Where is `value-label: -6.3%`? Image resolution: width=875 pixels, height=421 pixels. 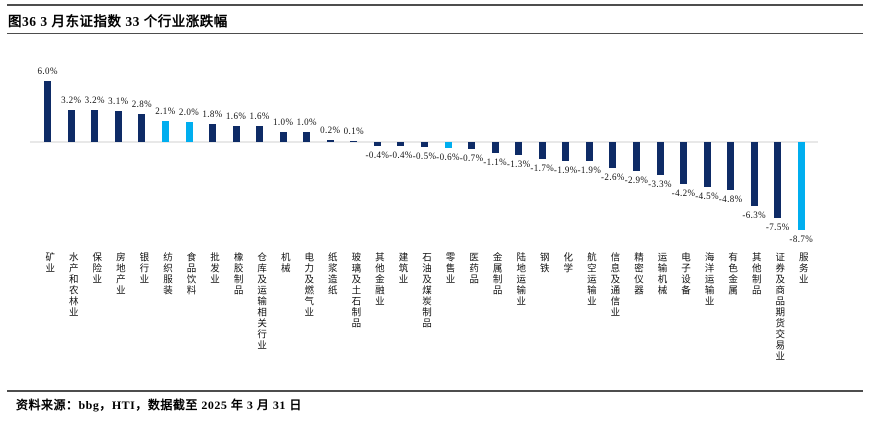 value-label: -6.3% is located at coordinates (754, 214).